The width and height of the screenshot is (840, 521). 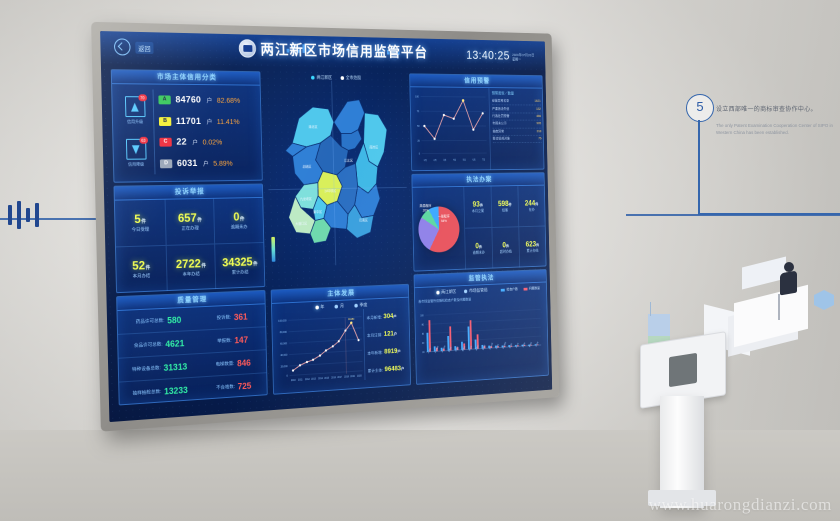 I want to click on bar-category-label: 王家所, so click(x=523, y=345).